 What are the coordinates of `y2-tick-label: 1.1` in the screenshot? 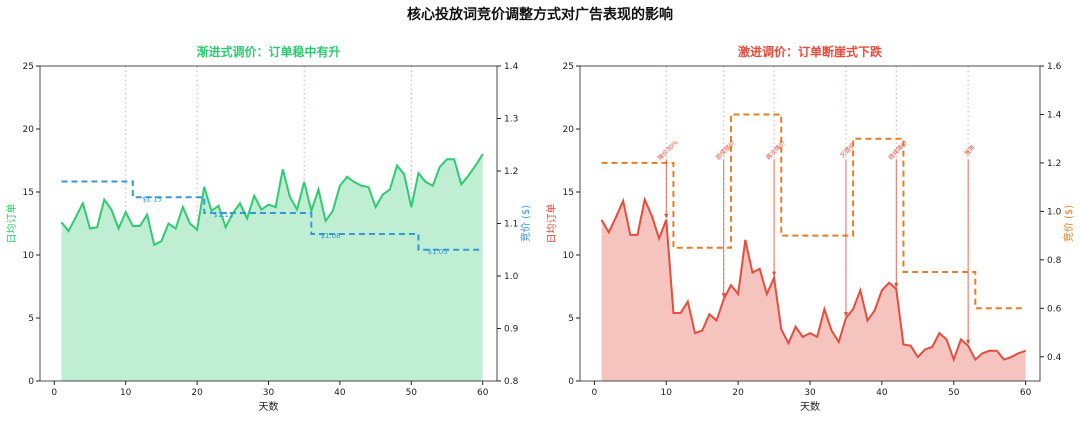 It's located at (511, 225).